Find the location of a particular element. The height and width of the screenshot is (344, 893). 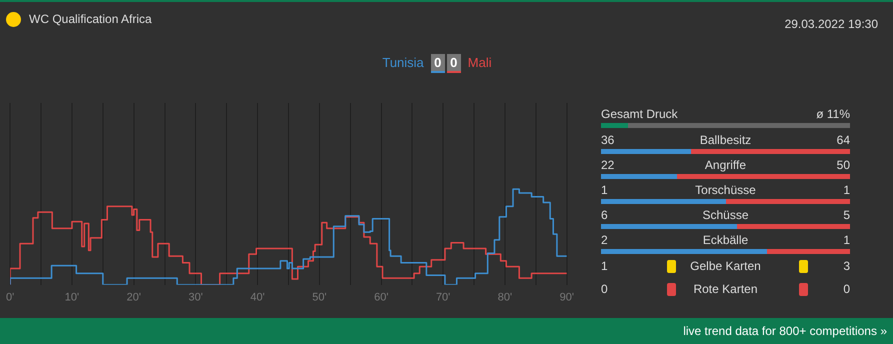

x-tick-label: 70' is located at coordinates (443, 297).